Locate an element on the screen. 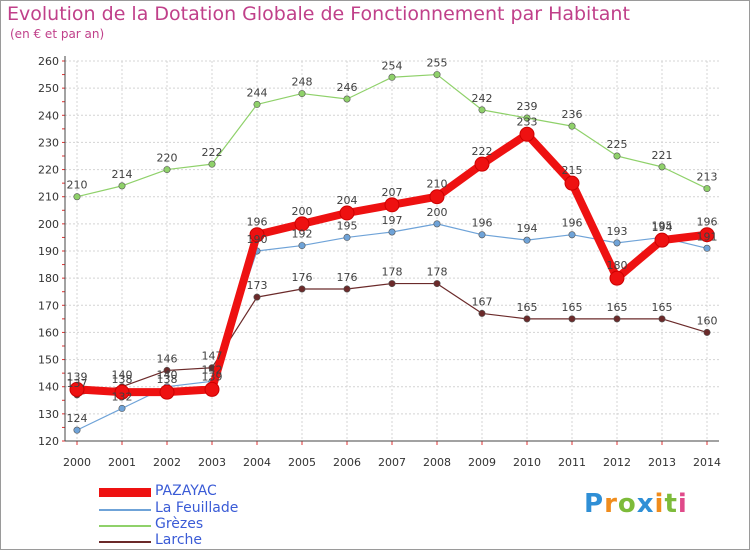 The image size is (750, 550). y-tick-label-120: 120 is located at coordinates (48, 441).